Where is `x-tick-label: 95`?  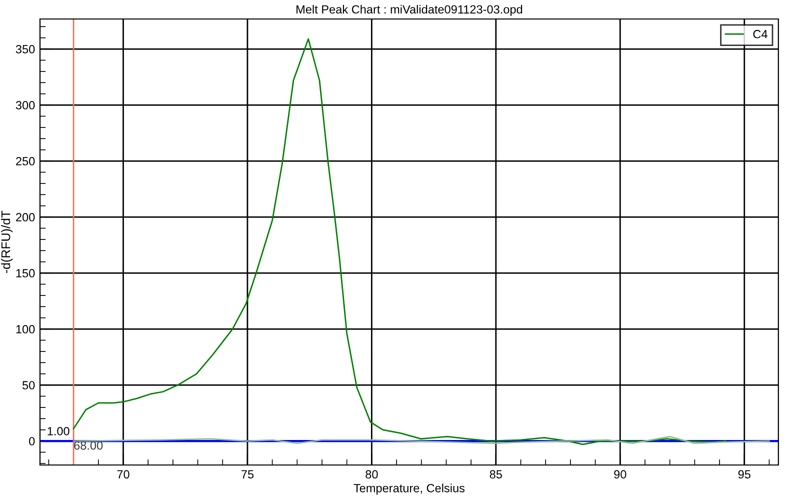 x-tick-label: 95 is located at coordinates (744, 474).